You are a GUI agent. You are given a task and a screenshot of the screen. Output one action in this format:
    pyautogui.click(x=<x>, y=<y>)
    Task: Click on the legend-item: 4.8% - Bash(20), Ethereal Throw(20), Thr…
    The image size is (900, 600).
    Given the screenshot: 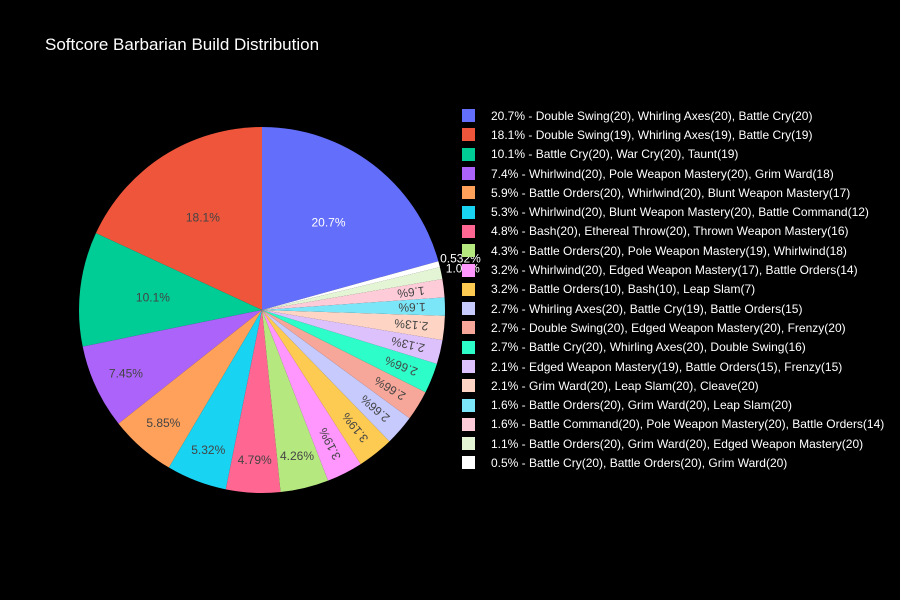 What is the action you would take?
    pyautogui.click(x=673, y=231)
    